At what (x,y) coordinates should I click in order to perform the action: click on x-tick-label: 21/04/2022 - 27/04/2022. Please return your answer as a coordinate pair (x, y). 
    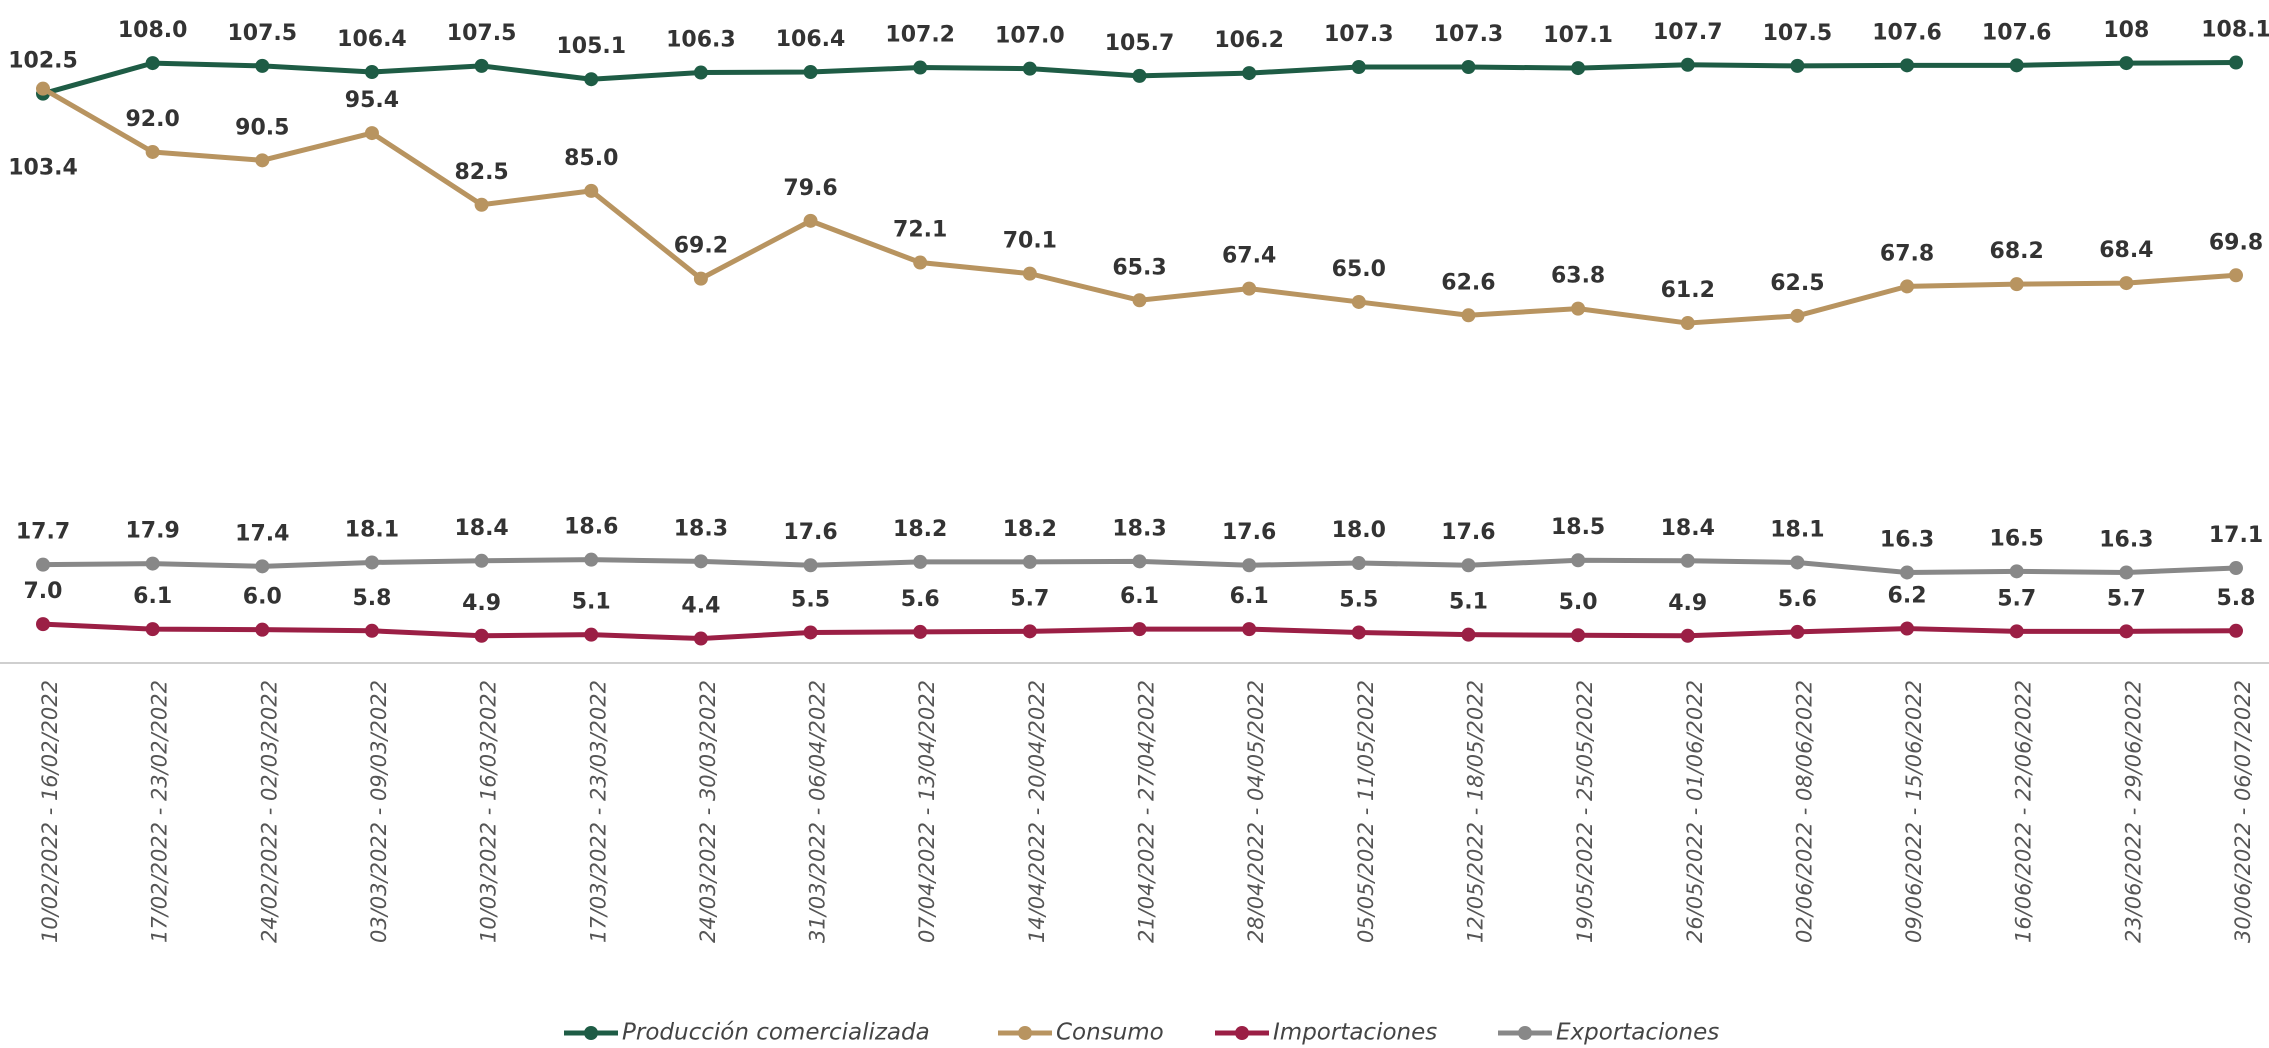
    Looking at the image, I should click on (1147, 811).